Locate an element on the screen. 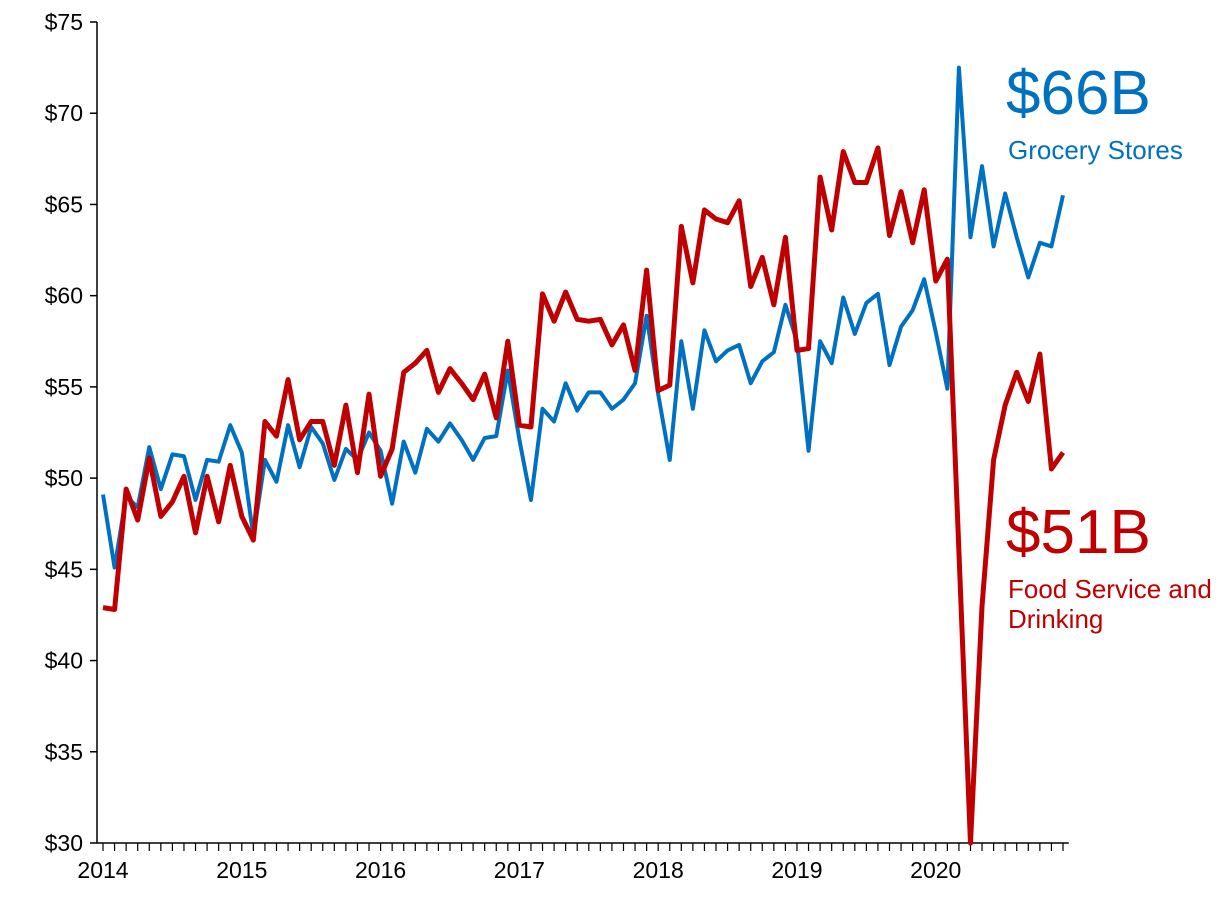 Image resolution: width=1230 pixels, height=901 pixels. y-tick-label: $40 is located at coordinates (64, 661).